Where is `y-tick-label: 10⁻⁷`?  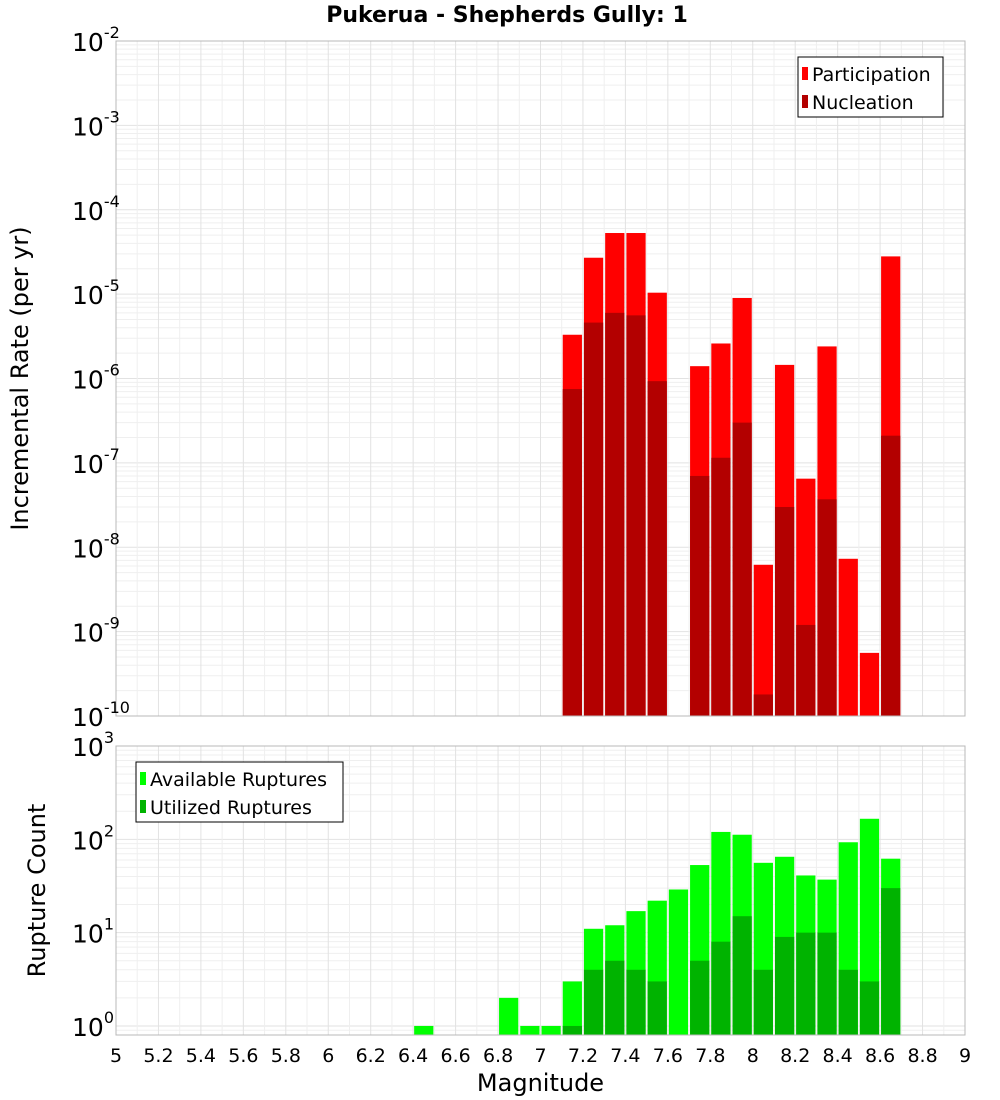 y-tick-label: 10⁻⁷ is located at coordinates (96, 462).